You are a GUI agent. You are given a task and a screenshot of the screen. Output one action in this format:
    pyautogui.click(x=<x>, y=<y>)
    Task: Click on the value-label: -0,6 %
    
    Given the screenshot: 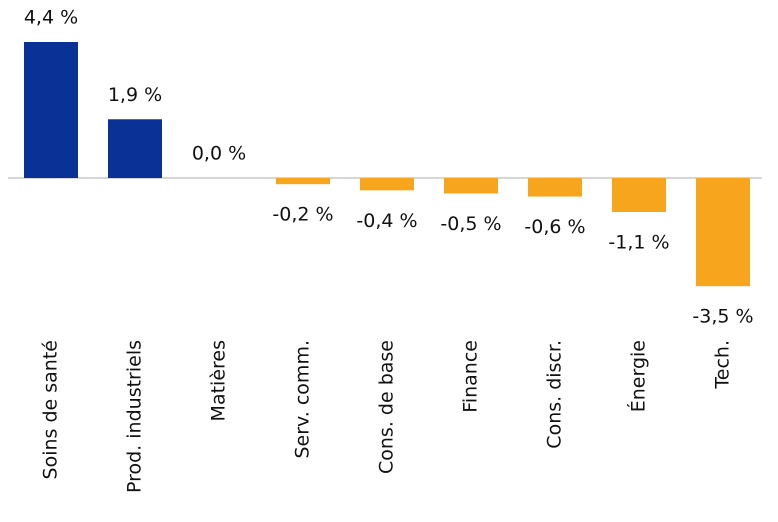 What is the action you would take?
    pyautogui.click(x=554, y=227)
    